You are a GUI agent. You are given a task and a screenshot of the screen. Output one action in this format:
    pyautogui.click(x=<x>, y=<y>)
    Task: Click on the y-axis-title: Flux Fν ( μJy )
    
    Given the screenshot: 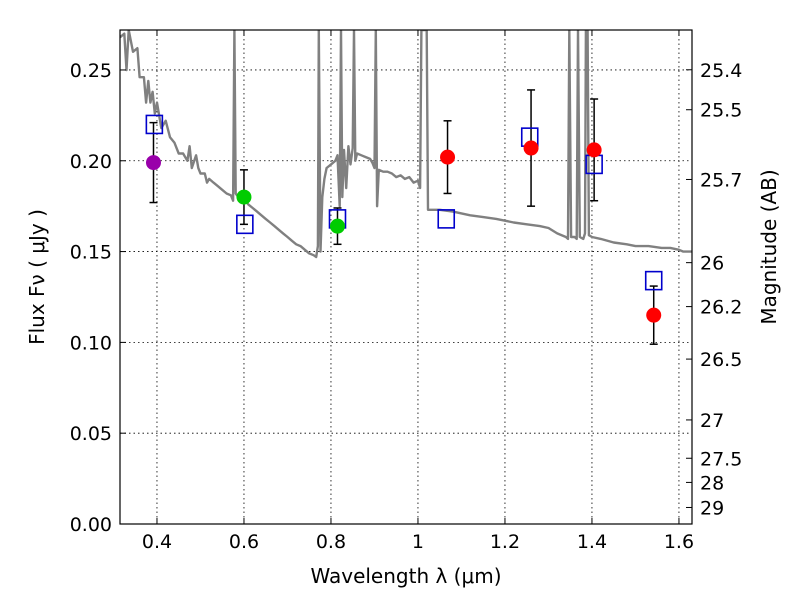 What is the action you would take?
    pyautogui.click(x=37, y=277)
    